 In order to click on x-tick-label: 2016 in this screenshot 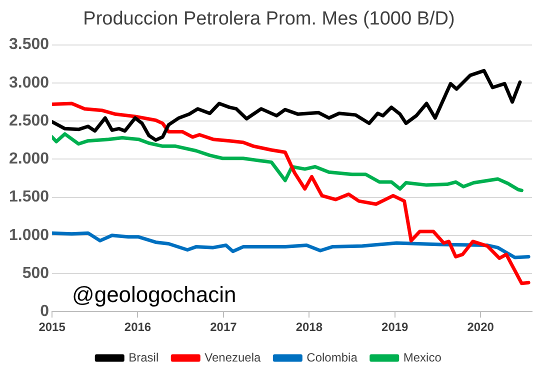, I will do `click(138, 327)`.